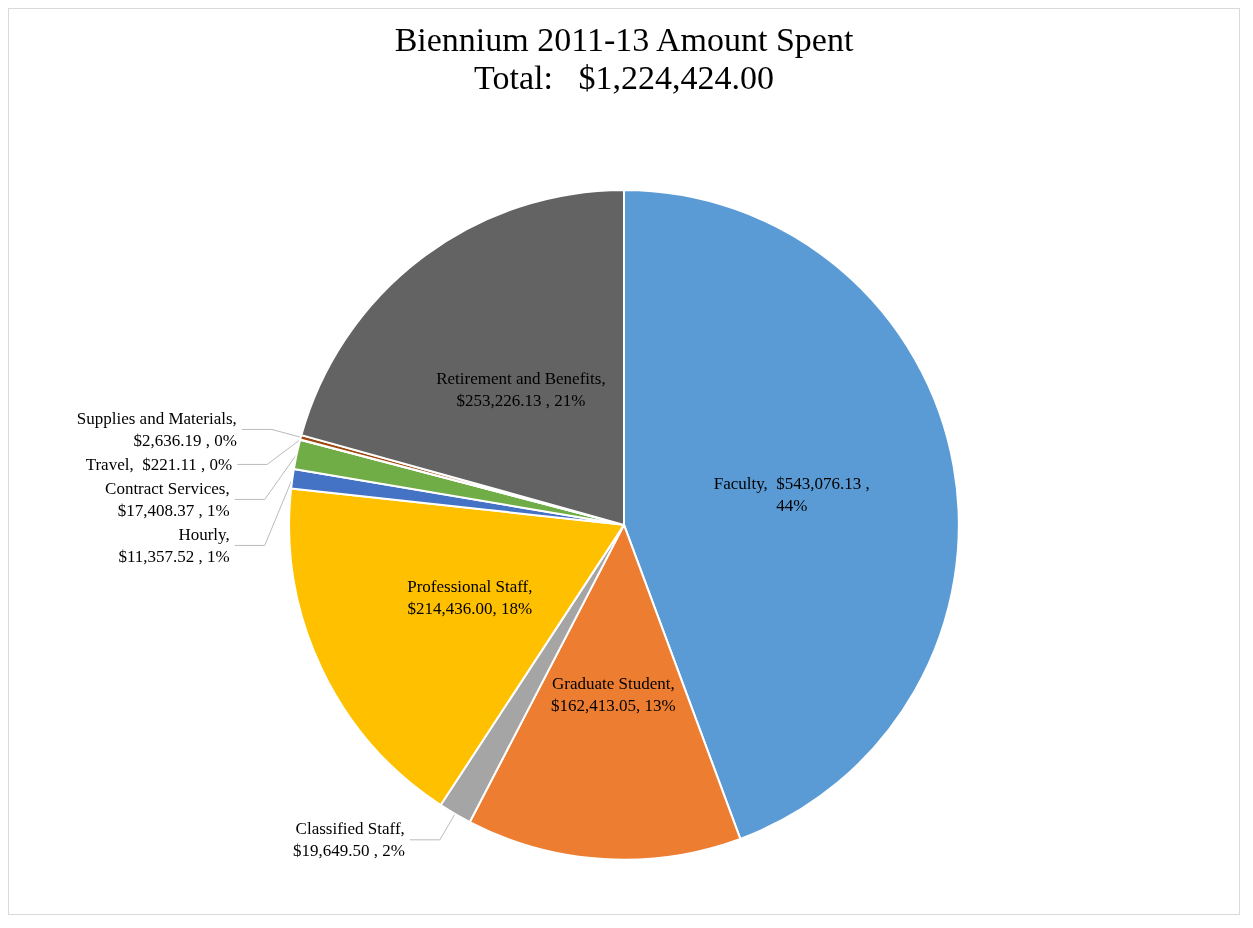 Image resolution: width=1253 pixels, height=928 pixels. Describe the element at coordinates (174, 545) in the screenshot. I see `slice-label: Hourly, $11,357.52 , 1%` at that location.